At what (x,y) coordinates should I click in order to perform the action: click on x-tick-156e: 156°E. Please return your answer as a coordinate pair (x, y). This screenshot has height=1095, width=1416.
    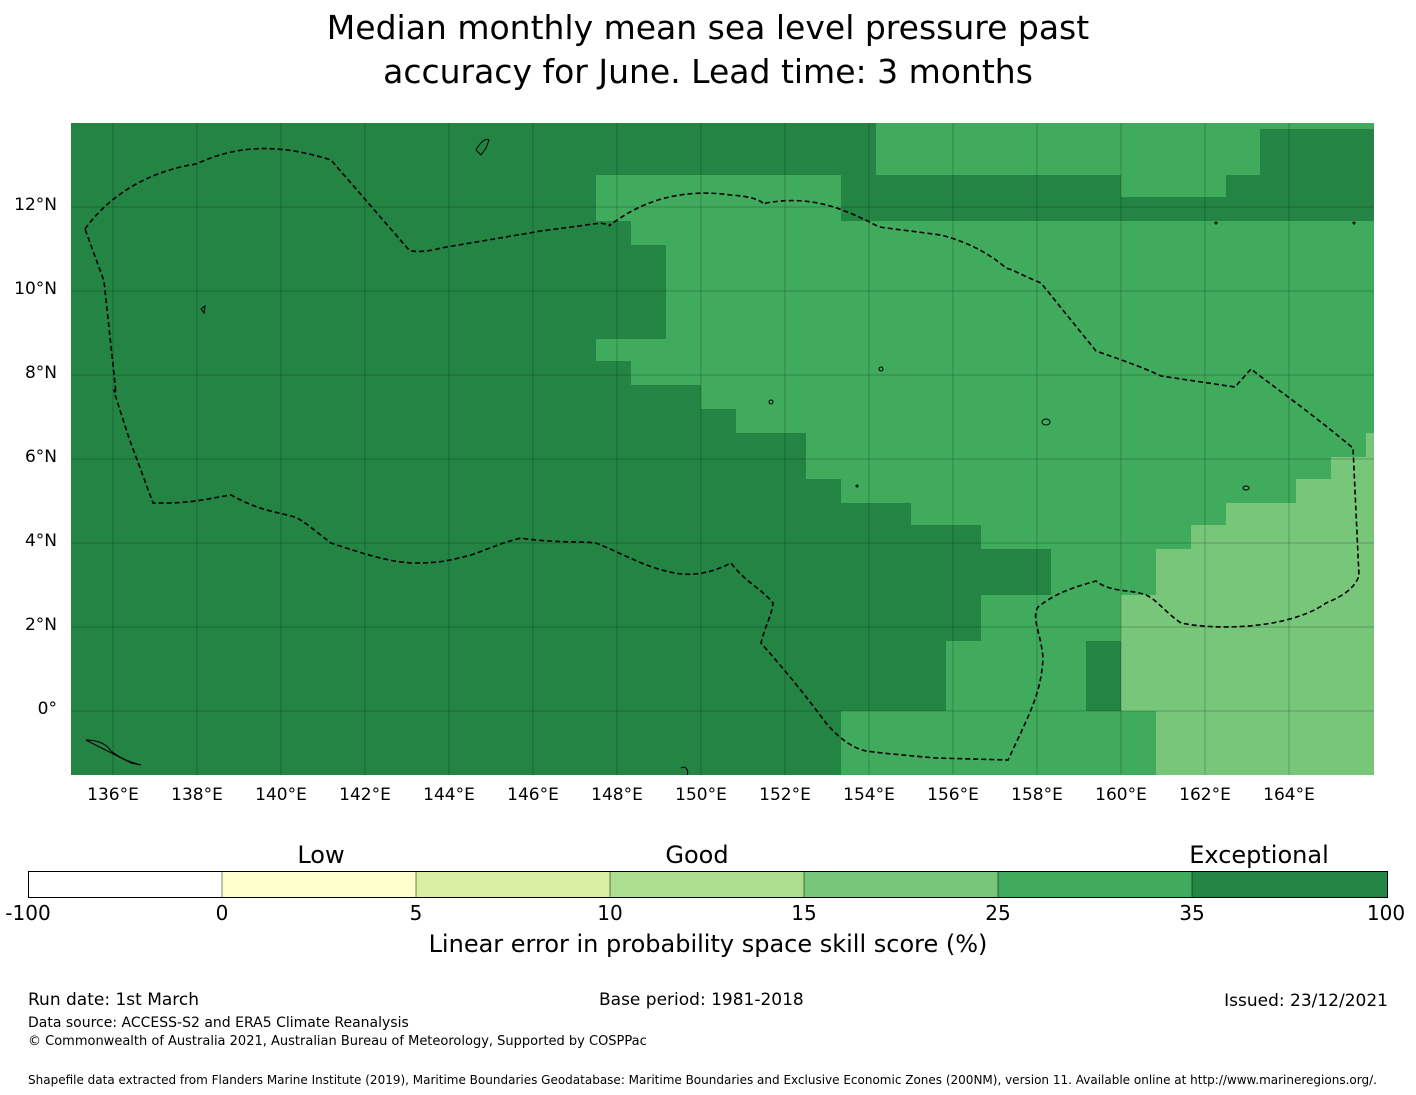
    Looking at the image, I should click on (953, 795).